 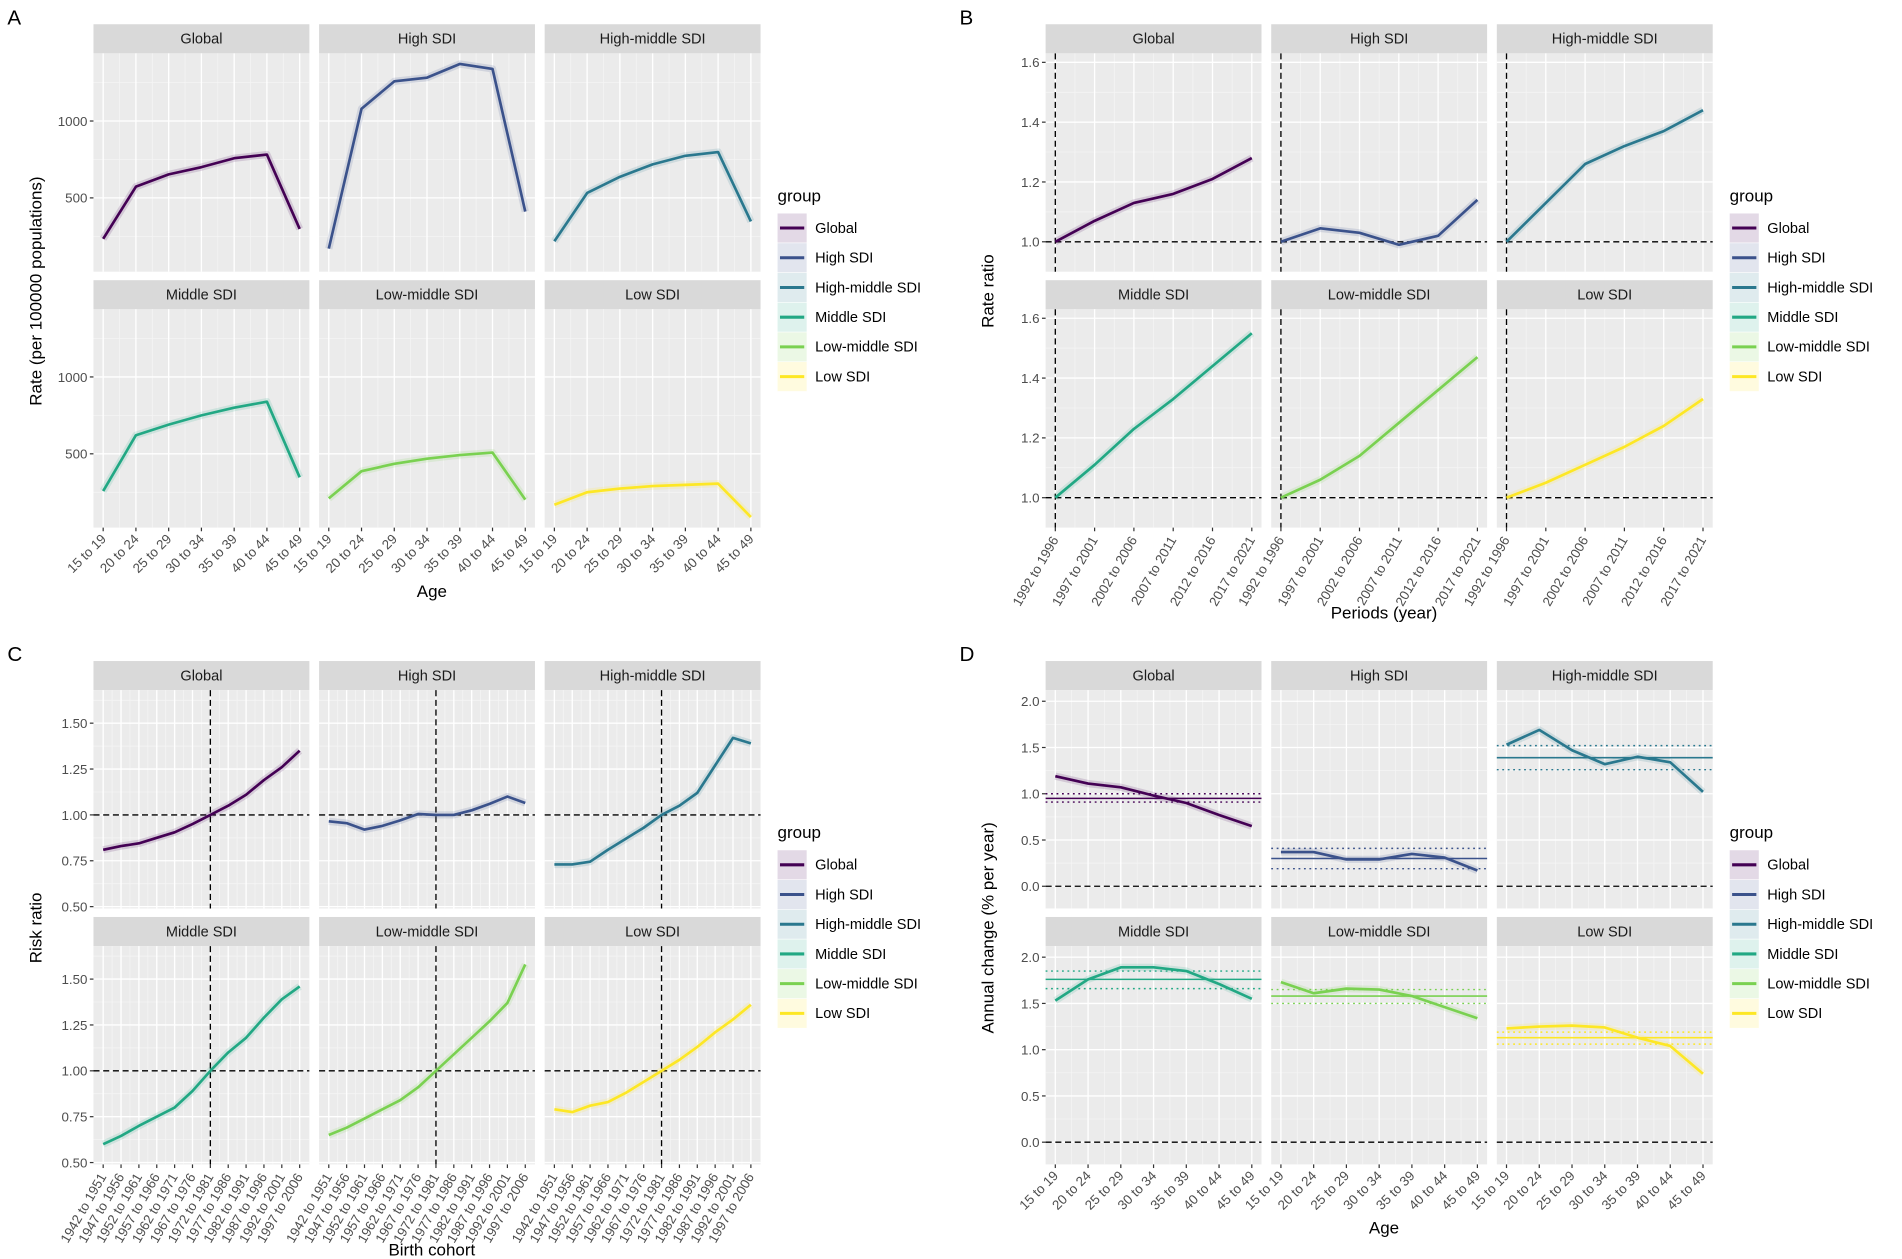 What do you see at coordinates (1141, 148) in the screenshot?
I see `facet-global: Global 1.0 1.2 1.4 1.6` at bounding box center [1141, 148].